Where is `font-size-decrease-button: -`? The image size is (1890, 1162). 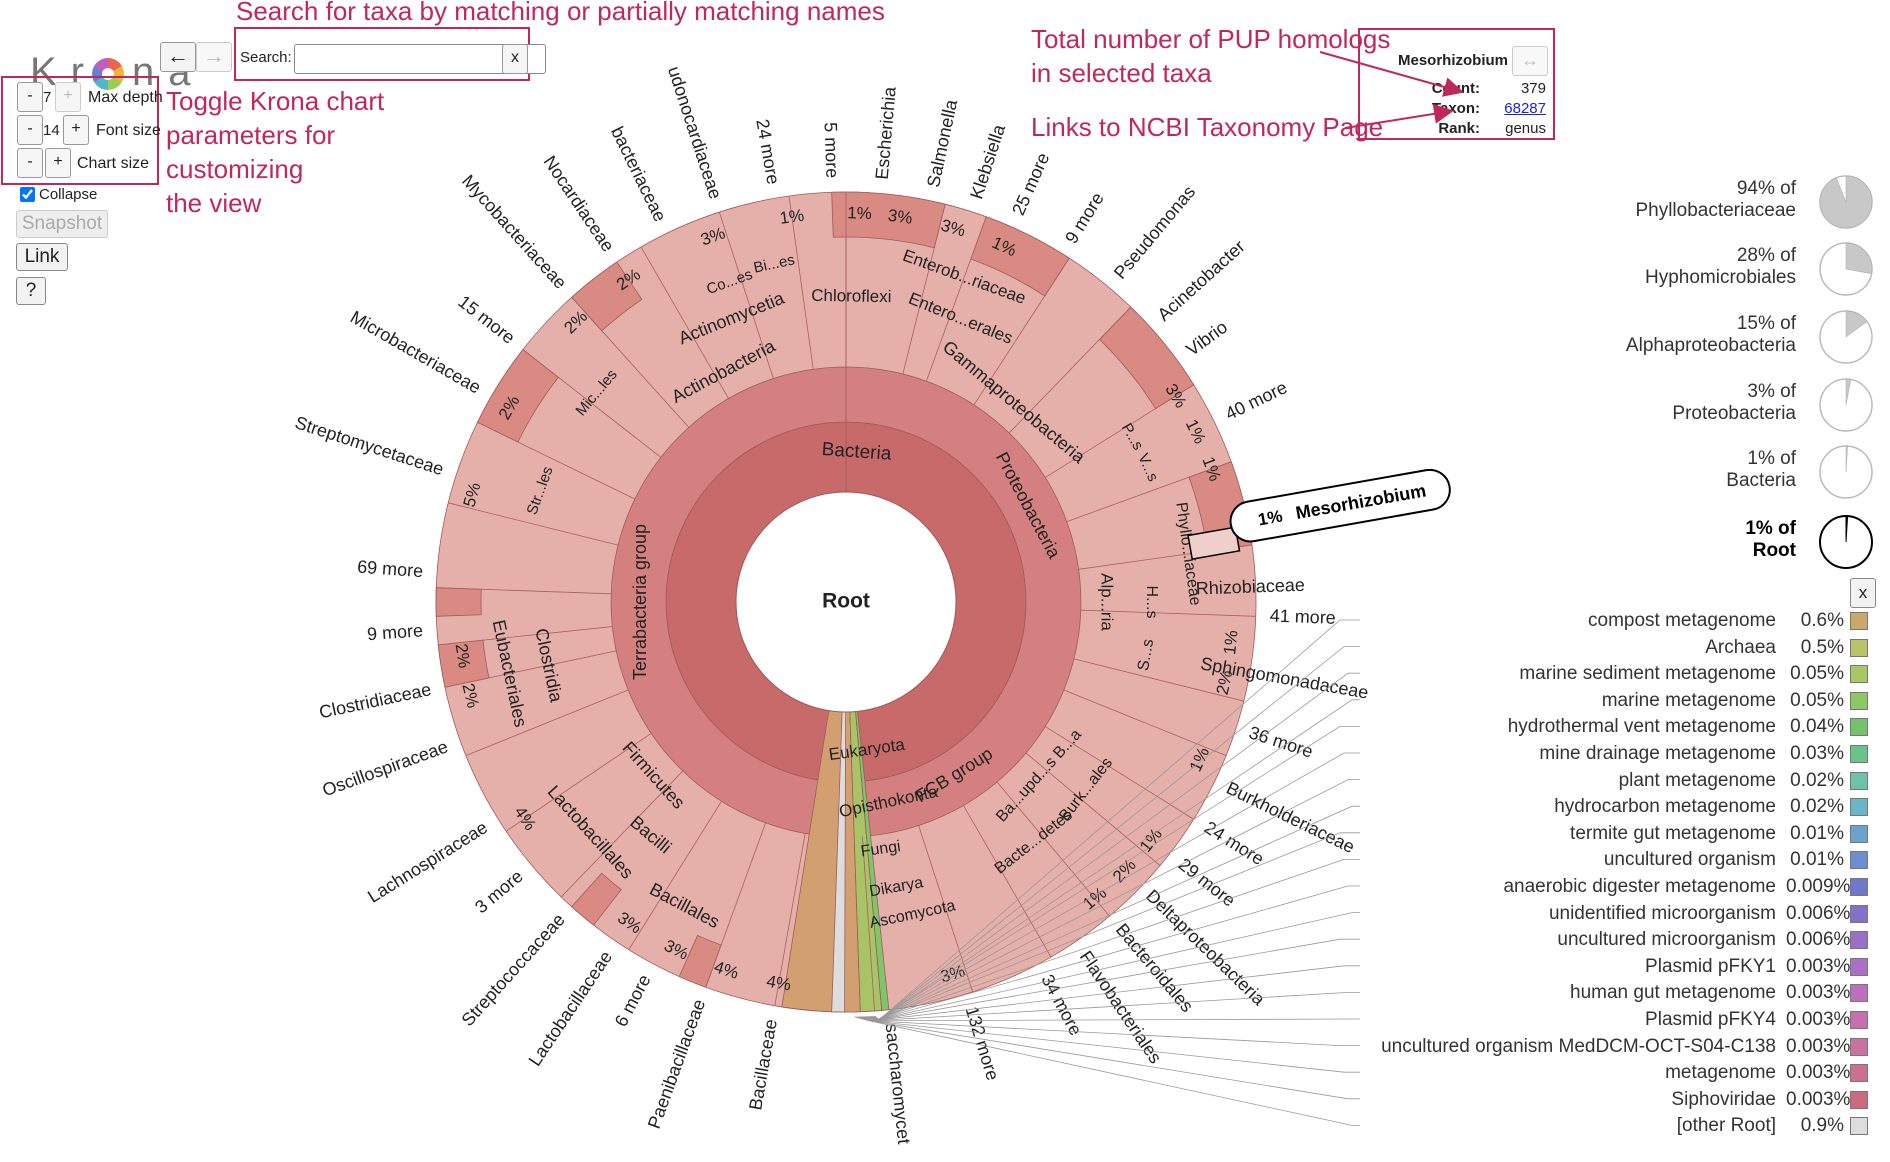
font-size-decrease-button: - is located at coordinates (30, 130).